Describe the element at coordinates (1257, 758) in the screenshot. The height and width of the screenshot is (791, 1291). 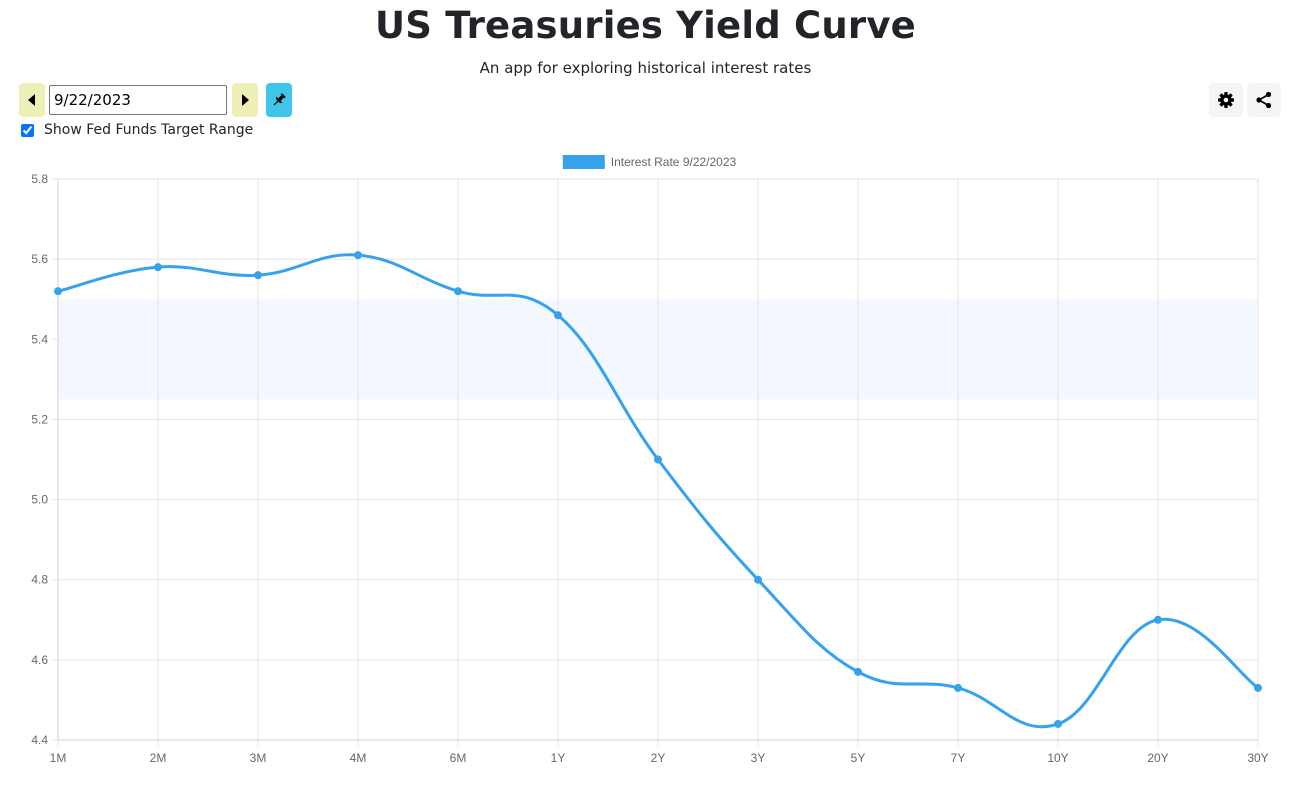
I see `x-tick-label: 30Y` at that location.